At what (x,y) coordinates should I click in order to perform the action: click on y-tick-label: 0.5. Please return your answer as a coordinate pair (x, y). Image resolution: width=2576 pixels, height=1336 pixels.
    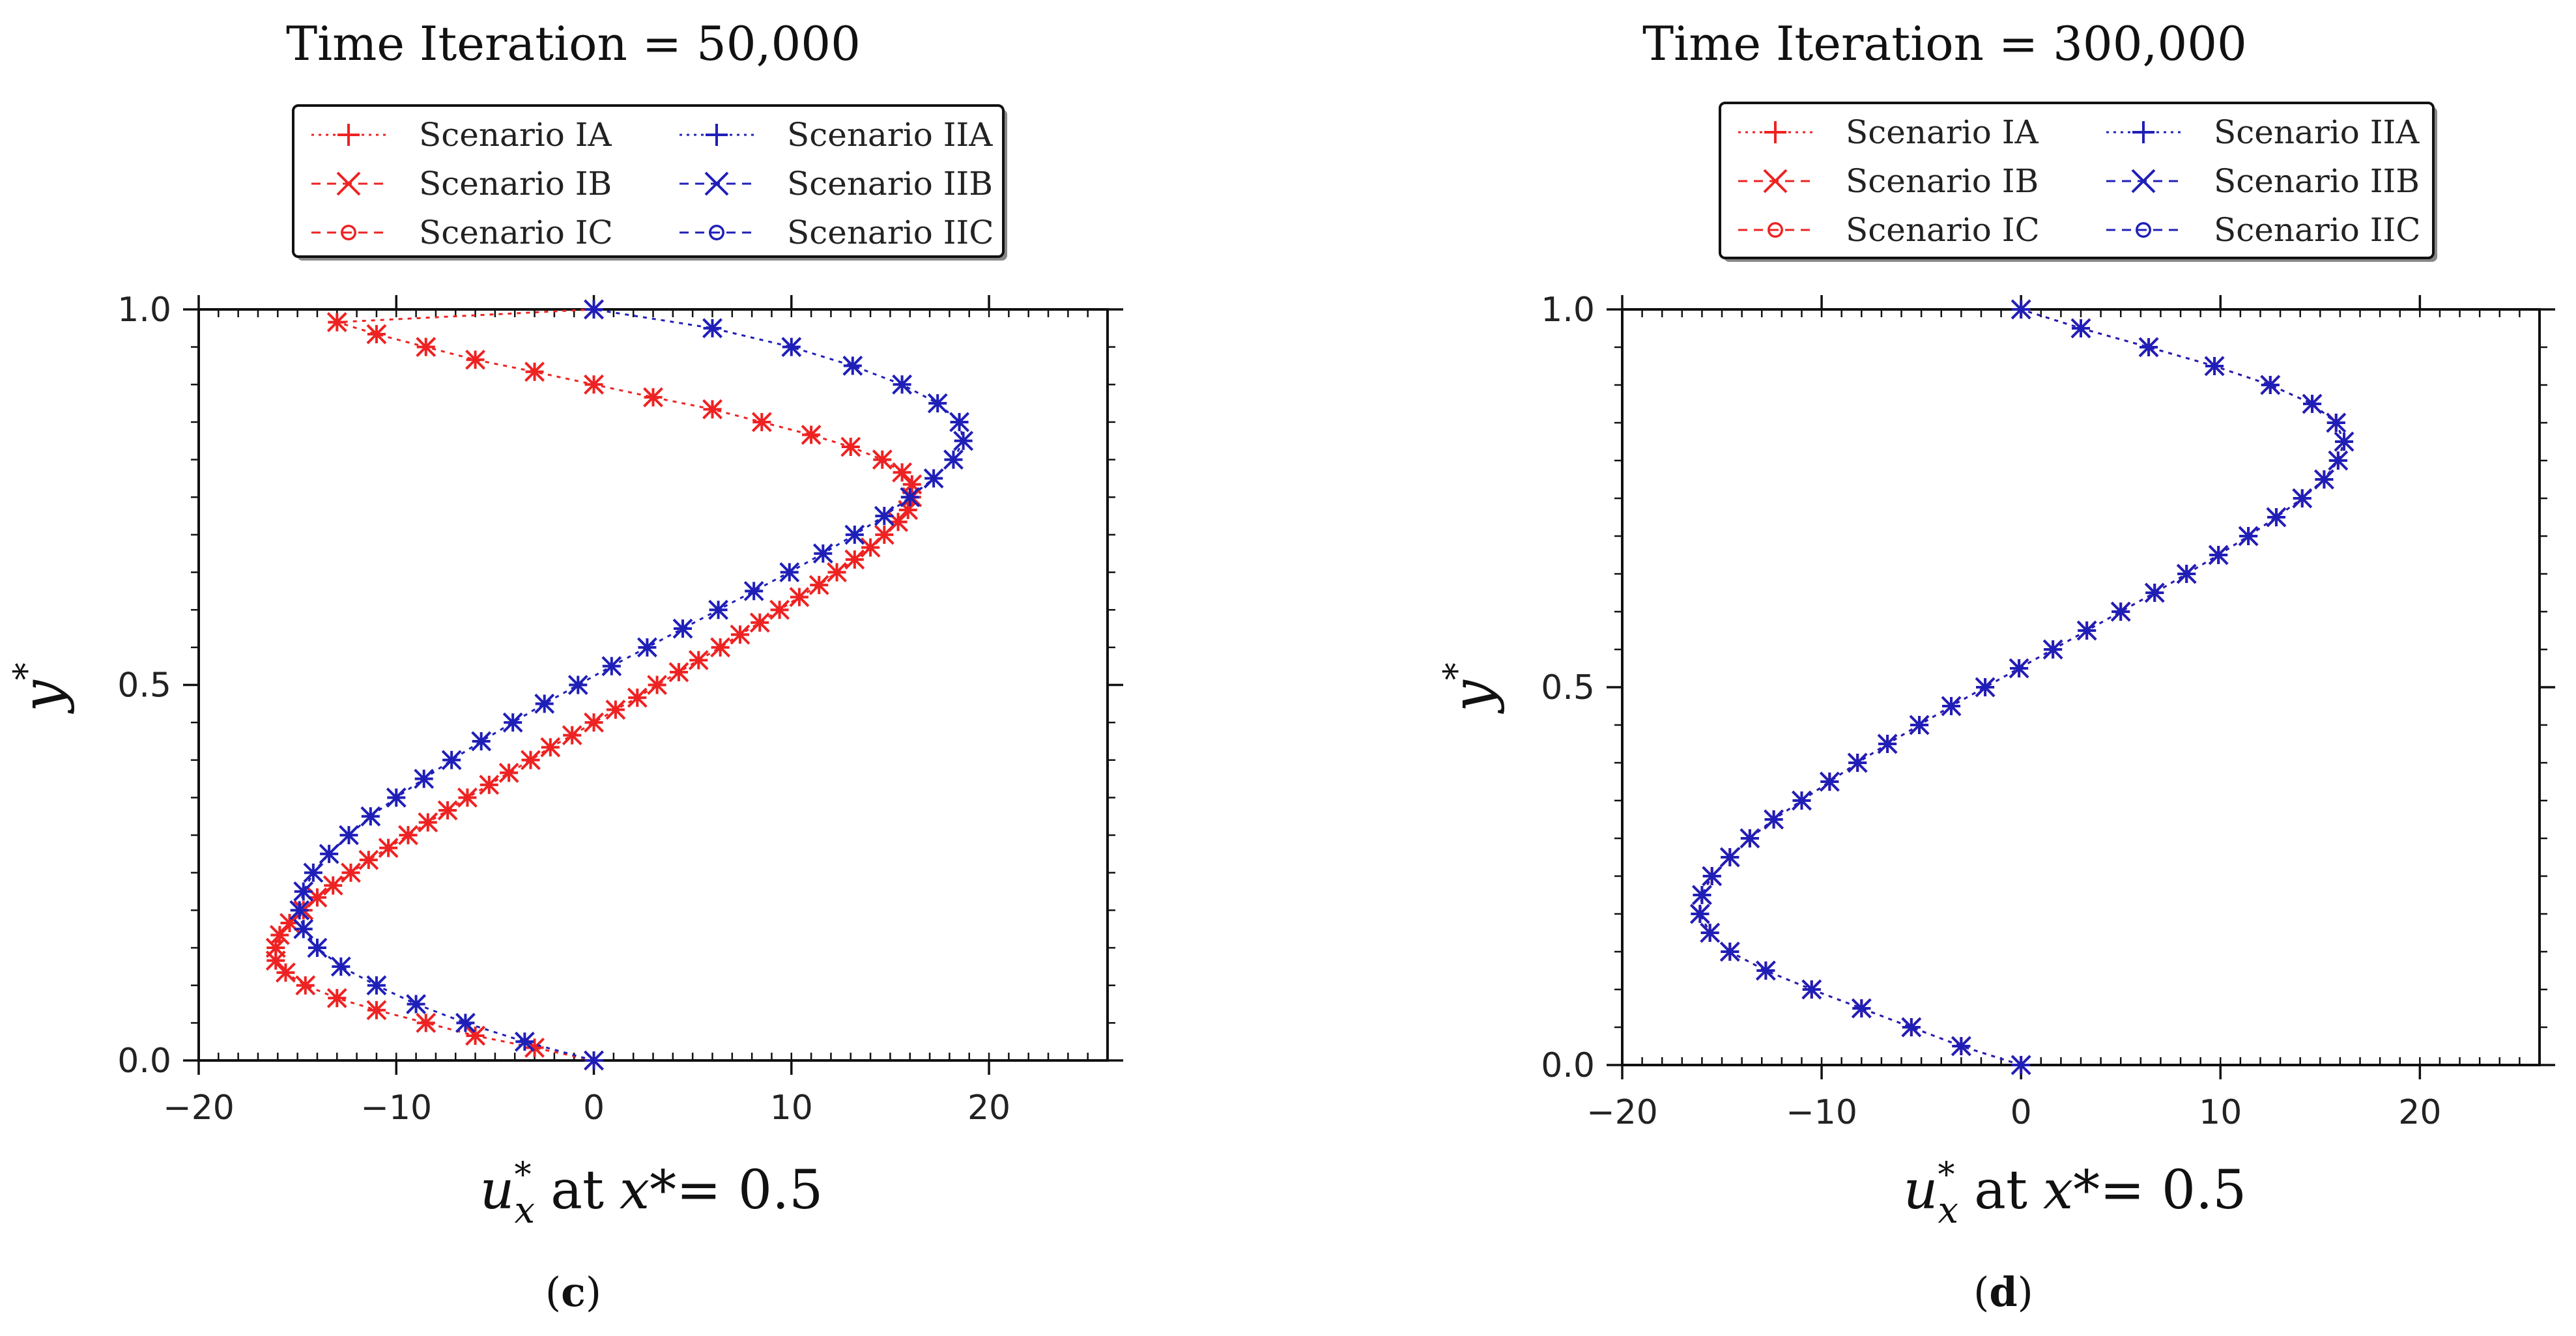
    Looking at the image, I should click on (144, 685).